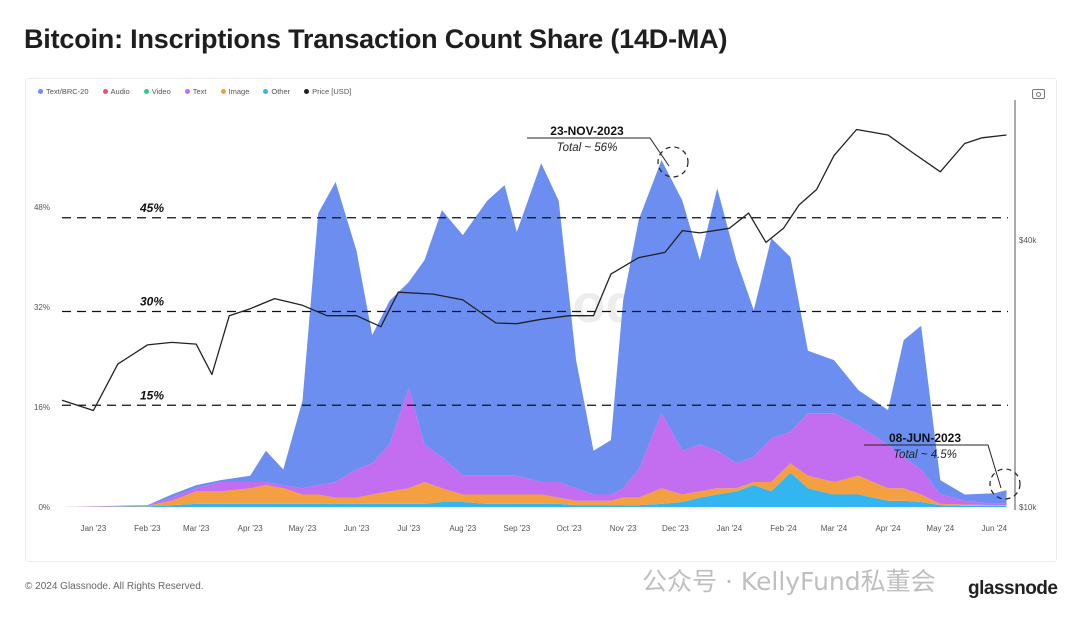 Image resolution: width=1080 pixels, height=622 pixels. Describe the element at coordinates (570, 528) in the screenshot. I see `x-tick-label: Oct '23` at that location.